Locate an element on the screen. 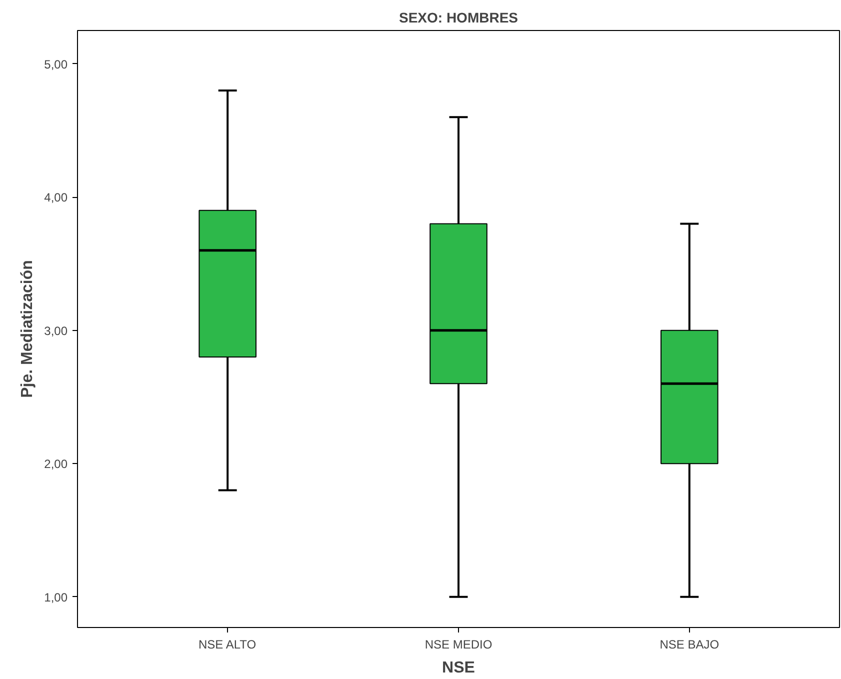 This screenshot has width=841, height=679. y-axis-title: Pje. Mediatización is located at coordinates (27, 329).